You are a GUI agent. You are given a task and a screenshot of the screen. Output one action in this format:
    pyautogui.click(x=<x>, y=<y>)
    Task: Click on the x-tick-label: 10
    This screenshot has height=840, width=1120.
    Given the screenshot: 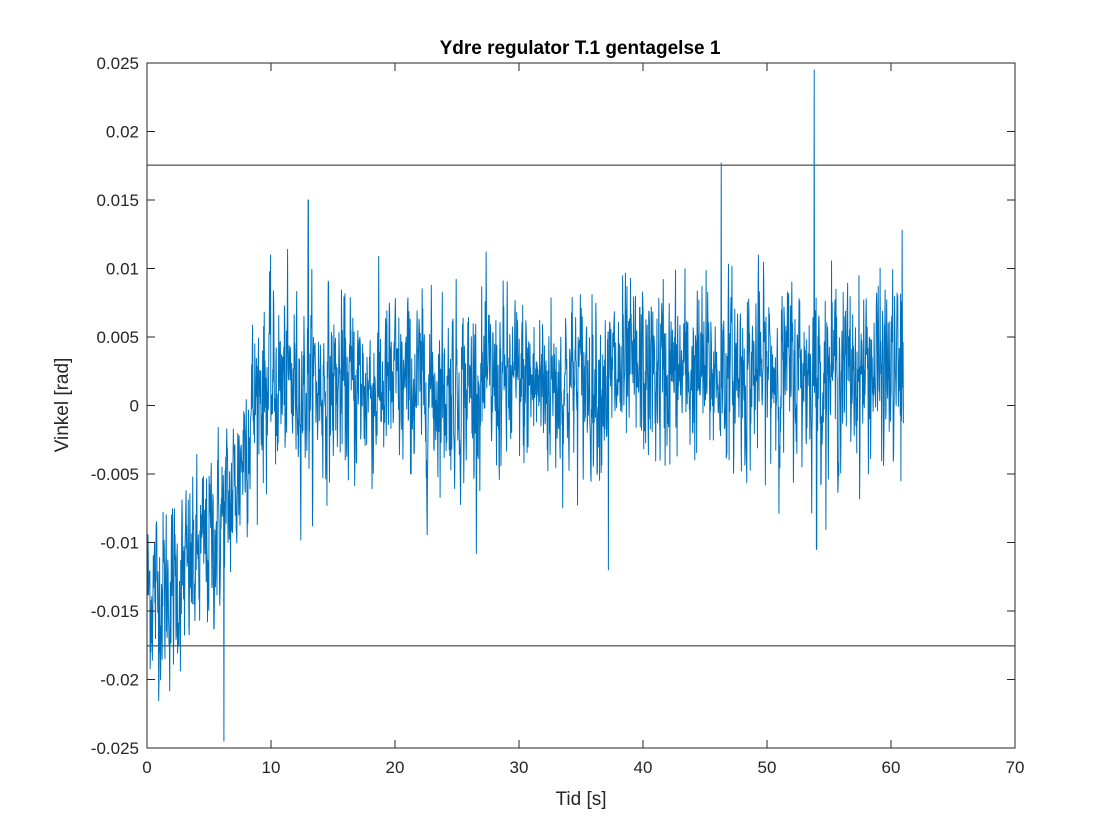 What is the action you would take?
    pyautogui.click(x=271, y=767)
    